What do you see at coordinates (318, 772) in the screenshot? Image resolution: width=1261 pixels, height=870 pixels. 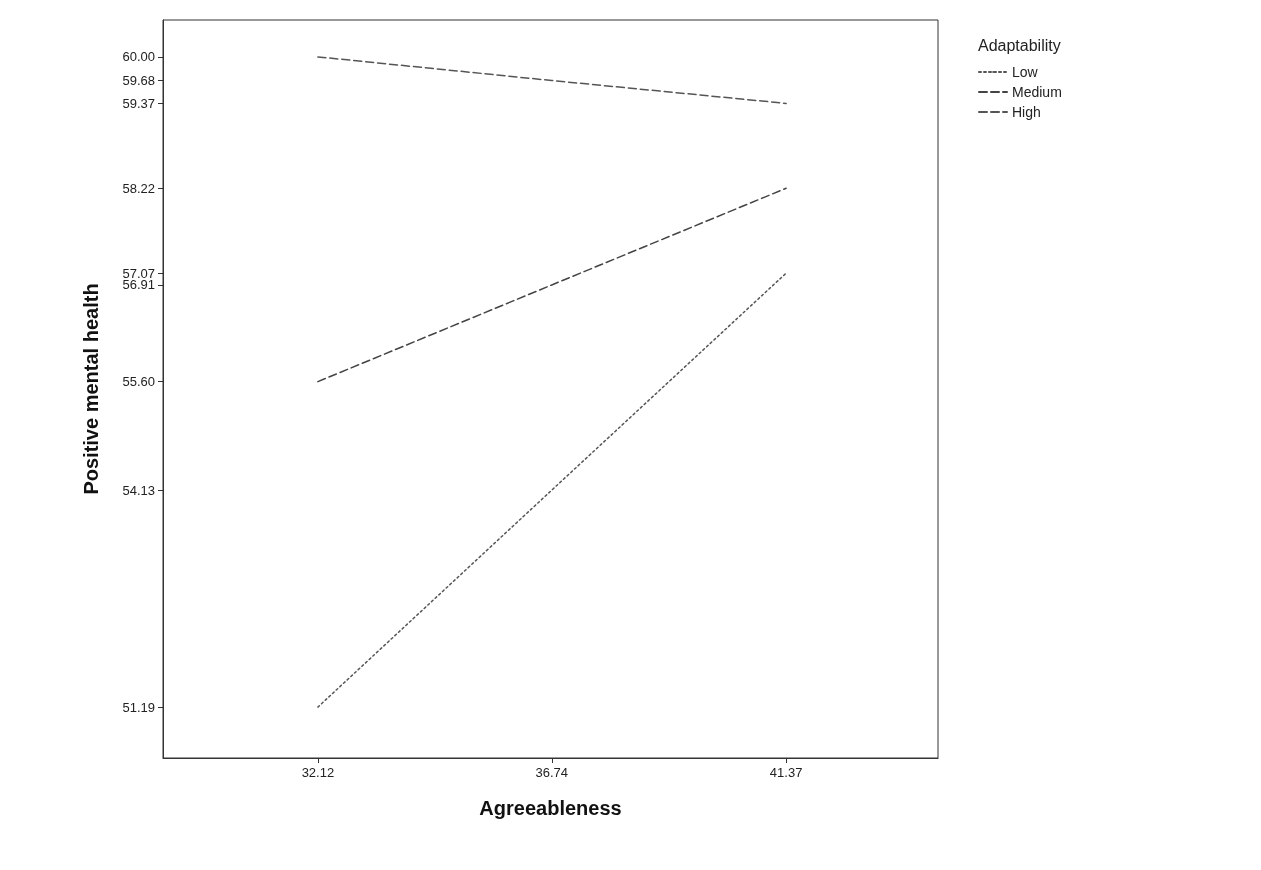 I see `x-tick-label: 32.12` at bounding box center [318, 772].